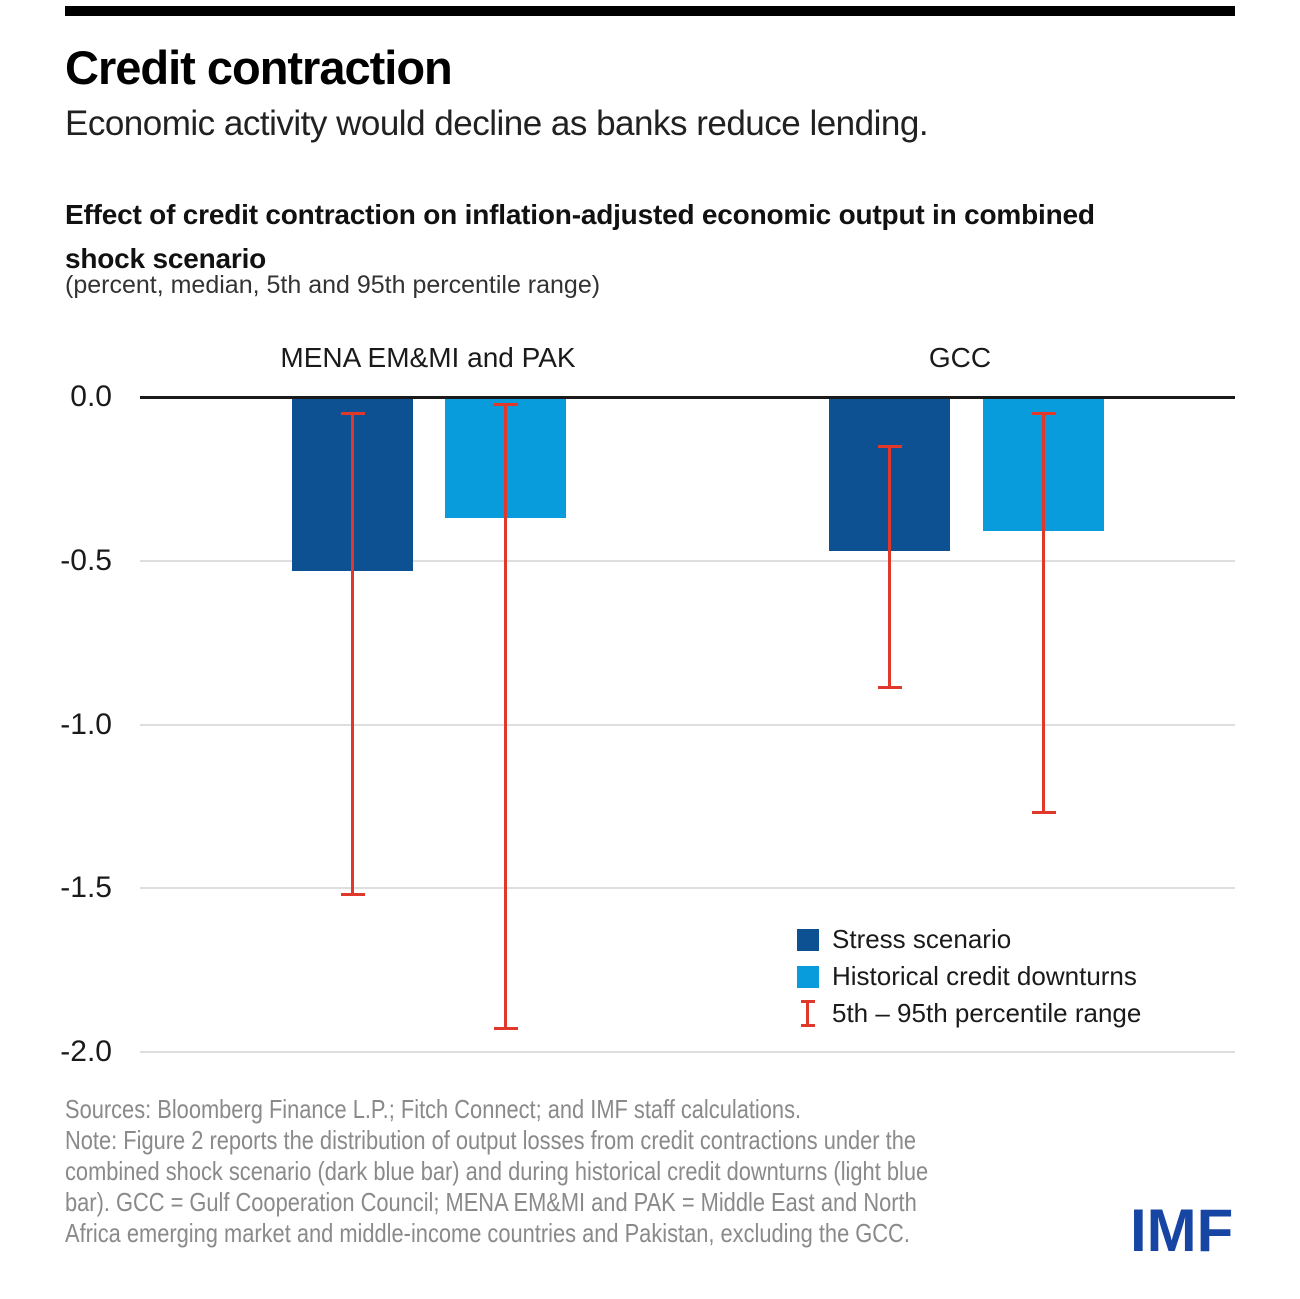 This screenshot has width=1300, height=1299. Describe the element at coordinates (91, 396) in the screenshot. I see `y-axis-tick-label: 0.0` at that location.